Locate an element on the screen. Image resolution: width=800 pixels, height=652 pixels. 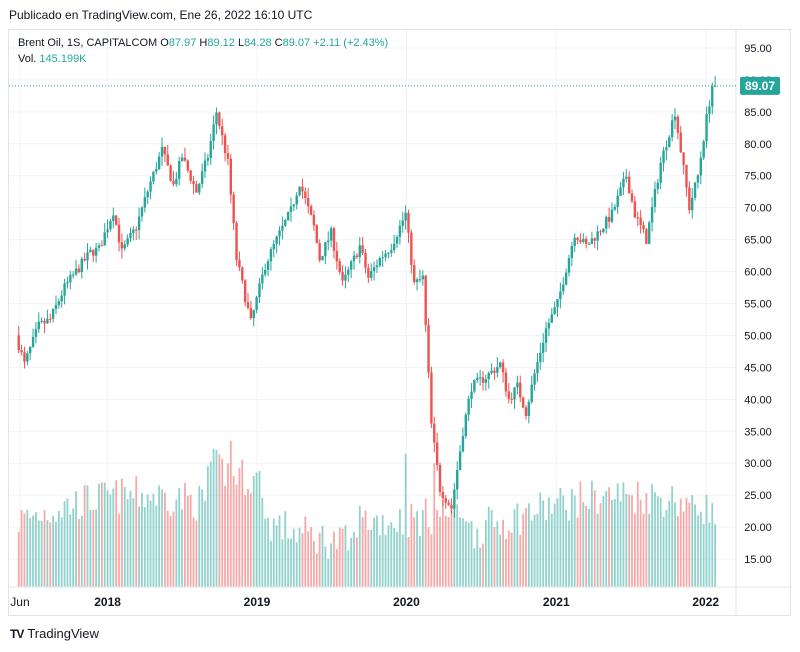
price-tick-label: 25.00 is located at coordinates (758, 496).